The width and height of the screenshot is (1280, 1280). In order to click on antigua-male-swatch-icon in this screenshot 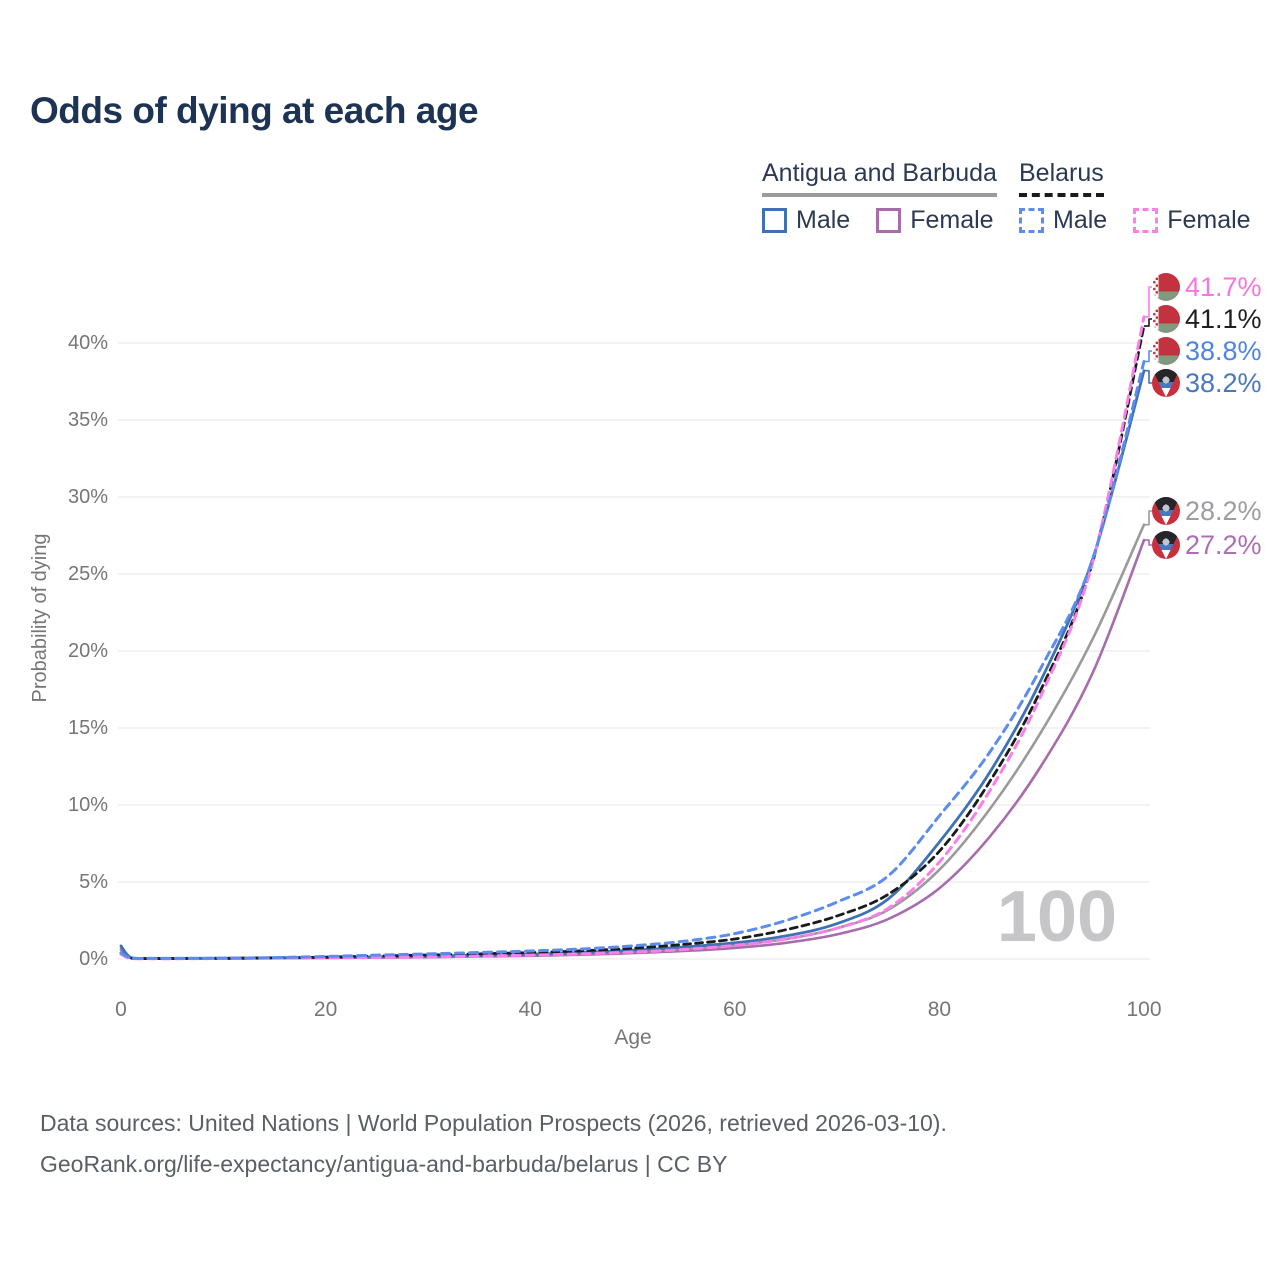, I will do `click(774, 220)`.